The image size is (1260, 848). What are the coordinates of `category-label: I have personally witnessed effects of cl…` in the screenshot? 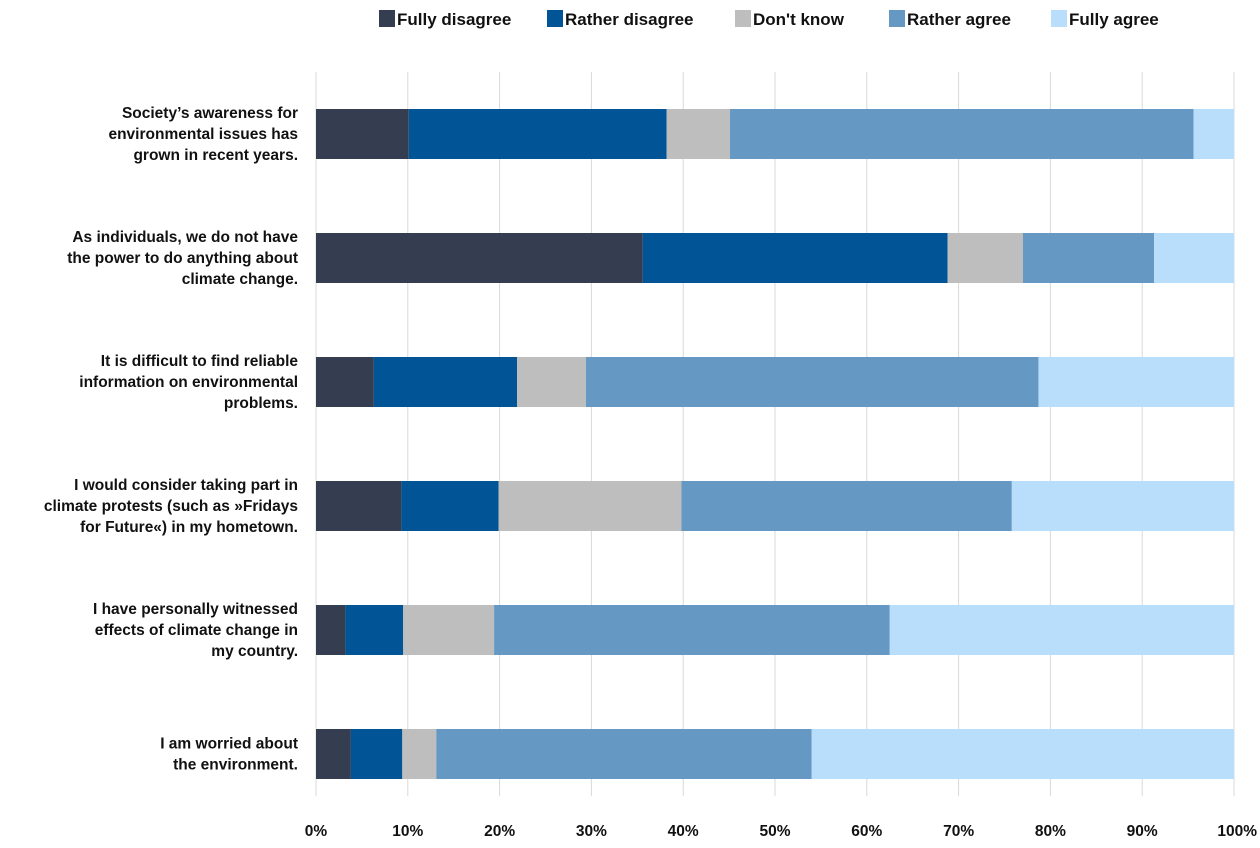 It's located at (195, 630).